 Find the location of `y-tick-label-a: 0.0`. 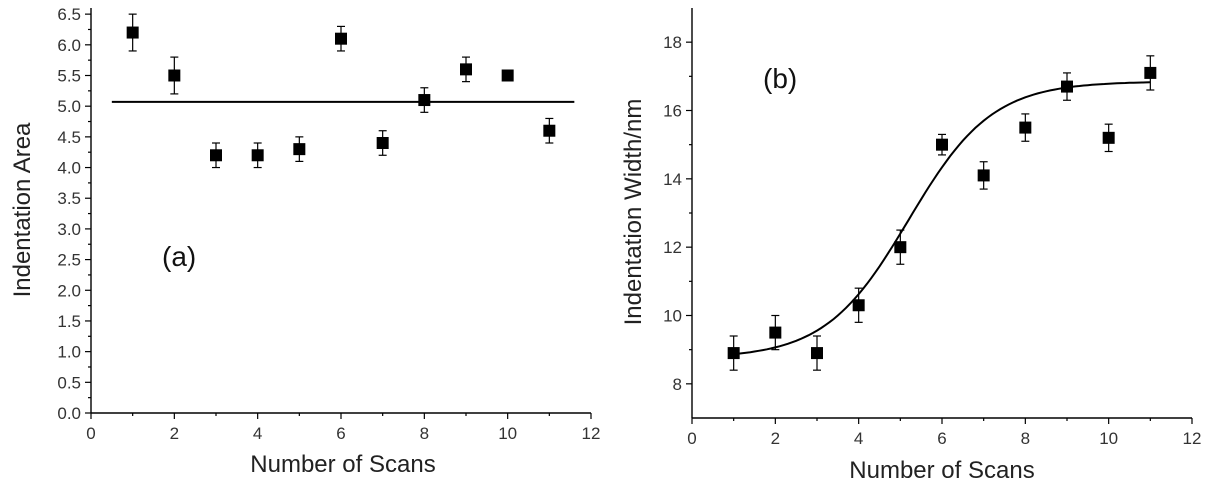

y-tick-label-a: 0.0 is located at coordinates (69, 413).